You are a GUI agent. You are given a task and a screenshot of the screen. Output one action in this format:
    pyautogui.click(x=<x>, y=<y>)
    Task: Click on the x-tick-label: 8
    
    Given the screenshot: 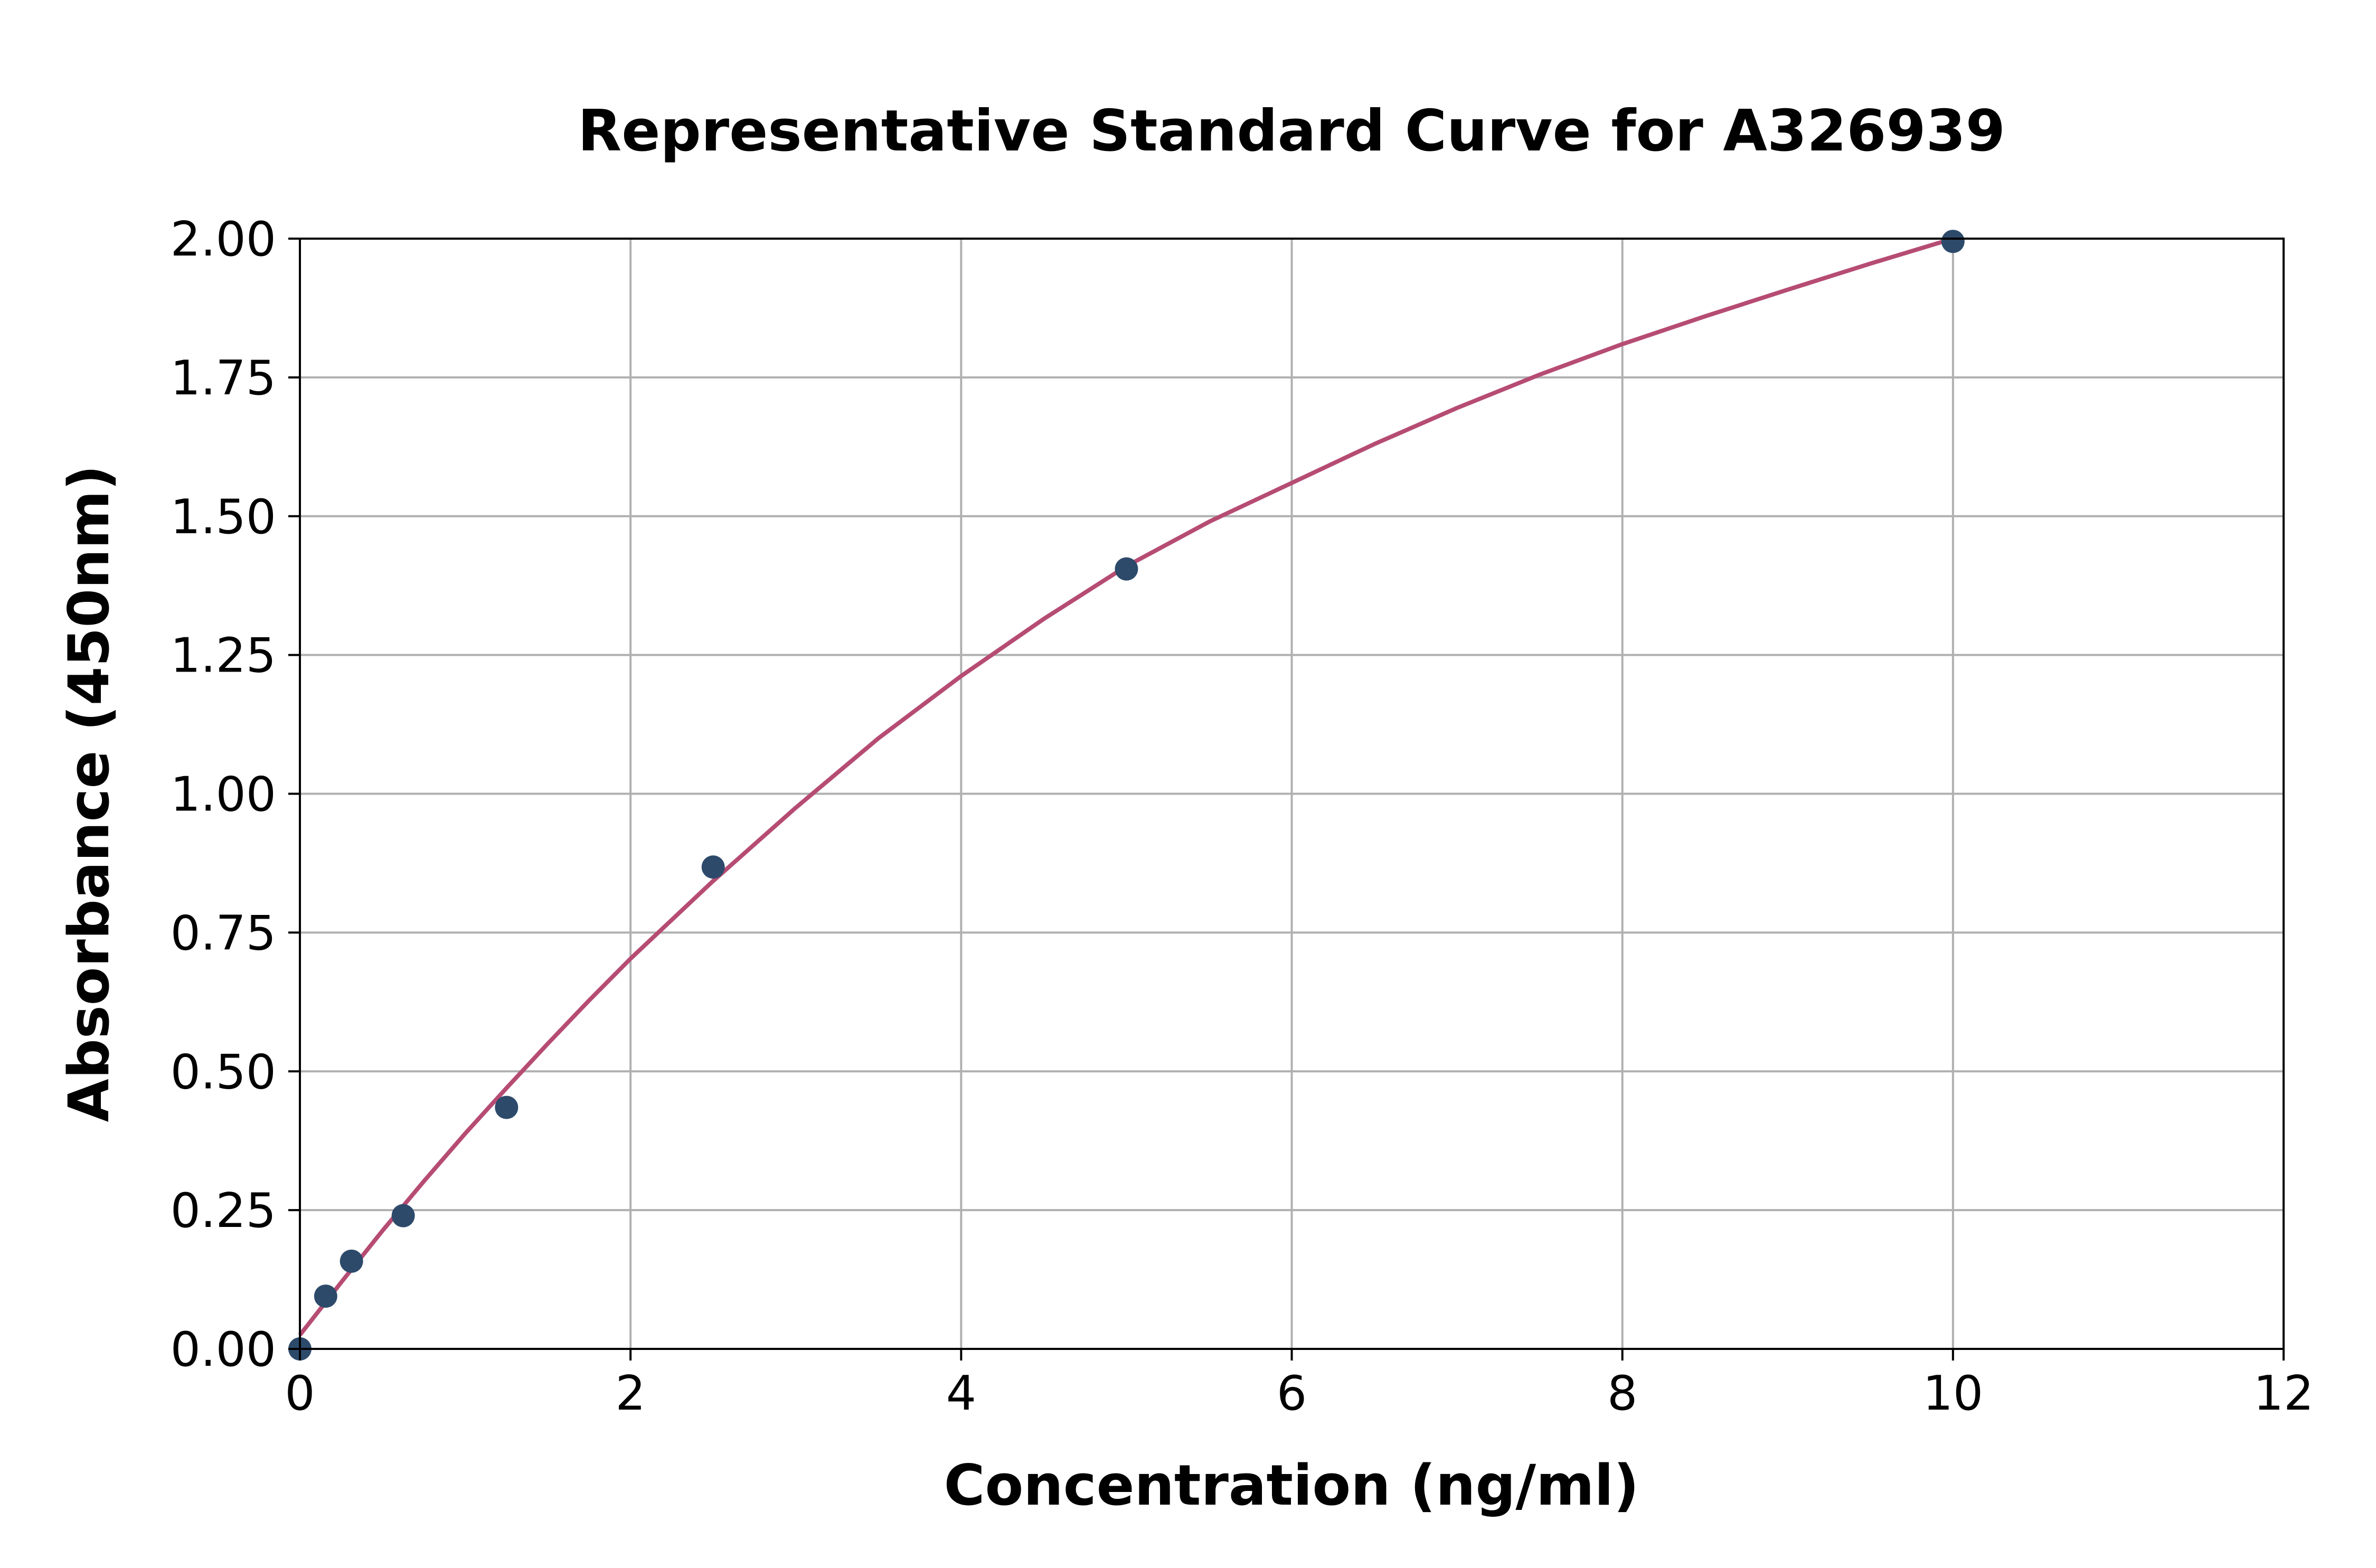 What is the action you would take?
    pyautogui.click(x=1622, y=1393)
    